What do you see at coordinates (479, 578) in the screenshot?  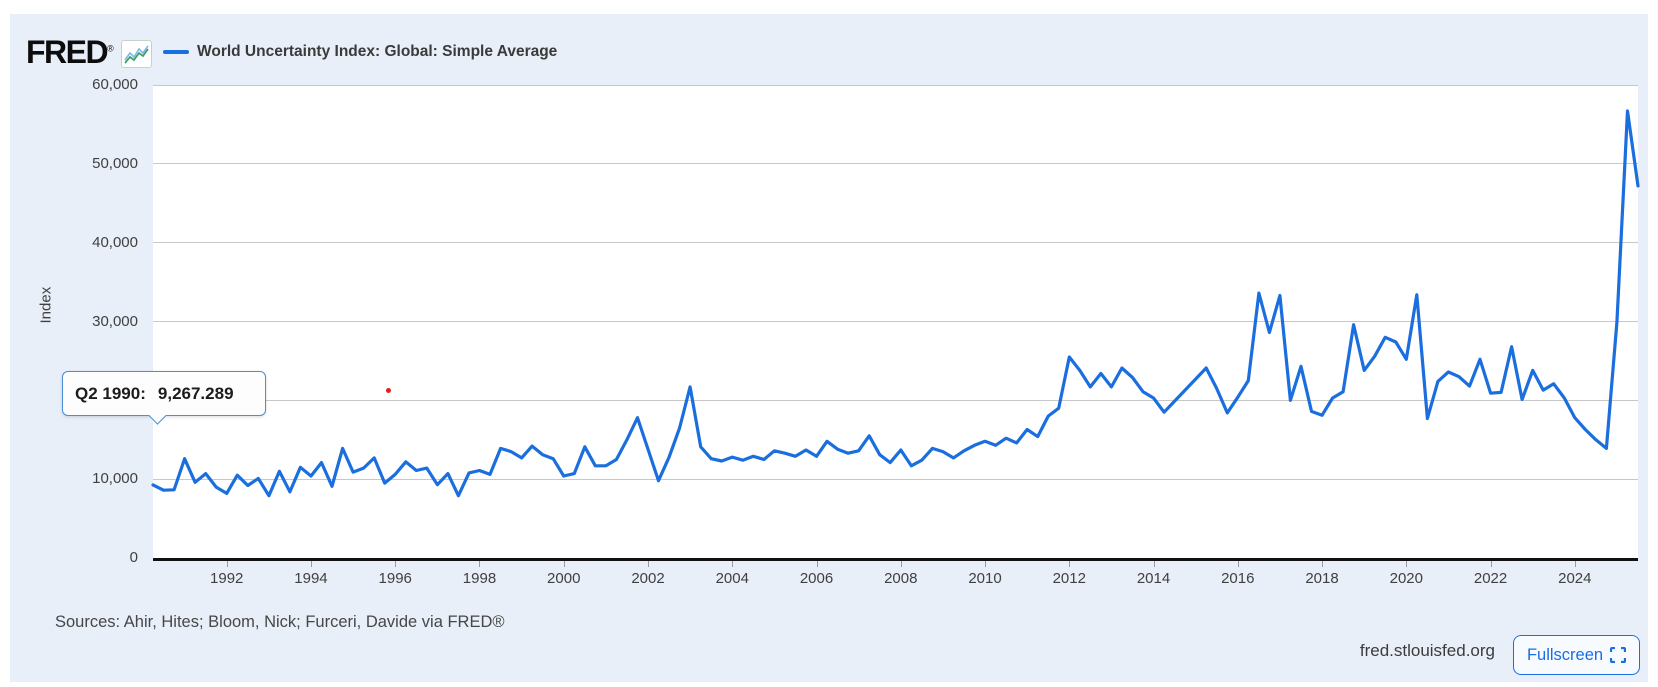 I see `x-tick-label: 1998` at bounding box center [479, 578].